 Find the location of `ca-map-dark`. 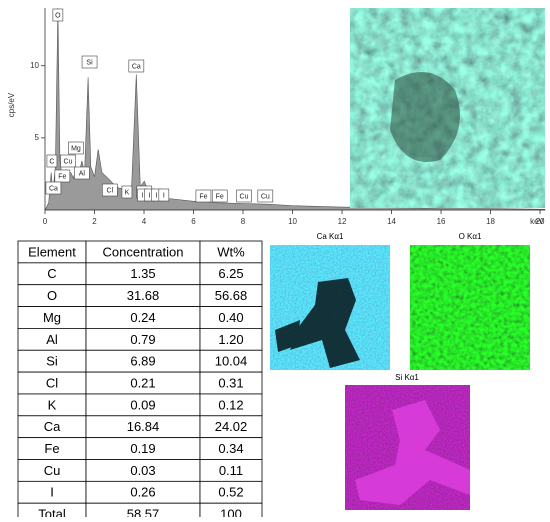

ca-map-dark is located at coordinates (317, 323).